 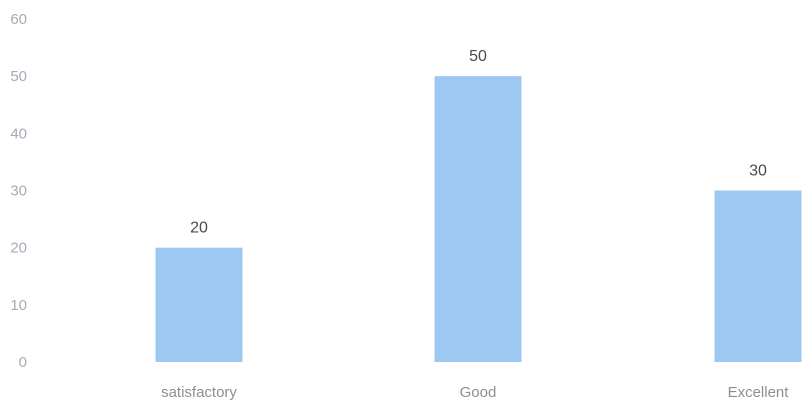 What do you see at coordinates (758, 276) in the screenshot?
I see `bar-excellent` at bounding box center [758, 276].